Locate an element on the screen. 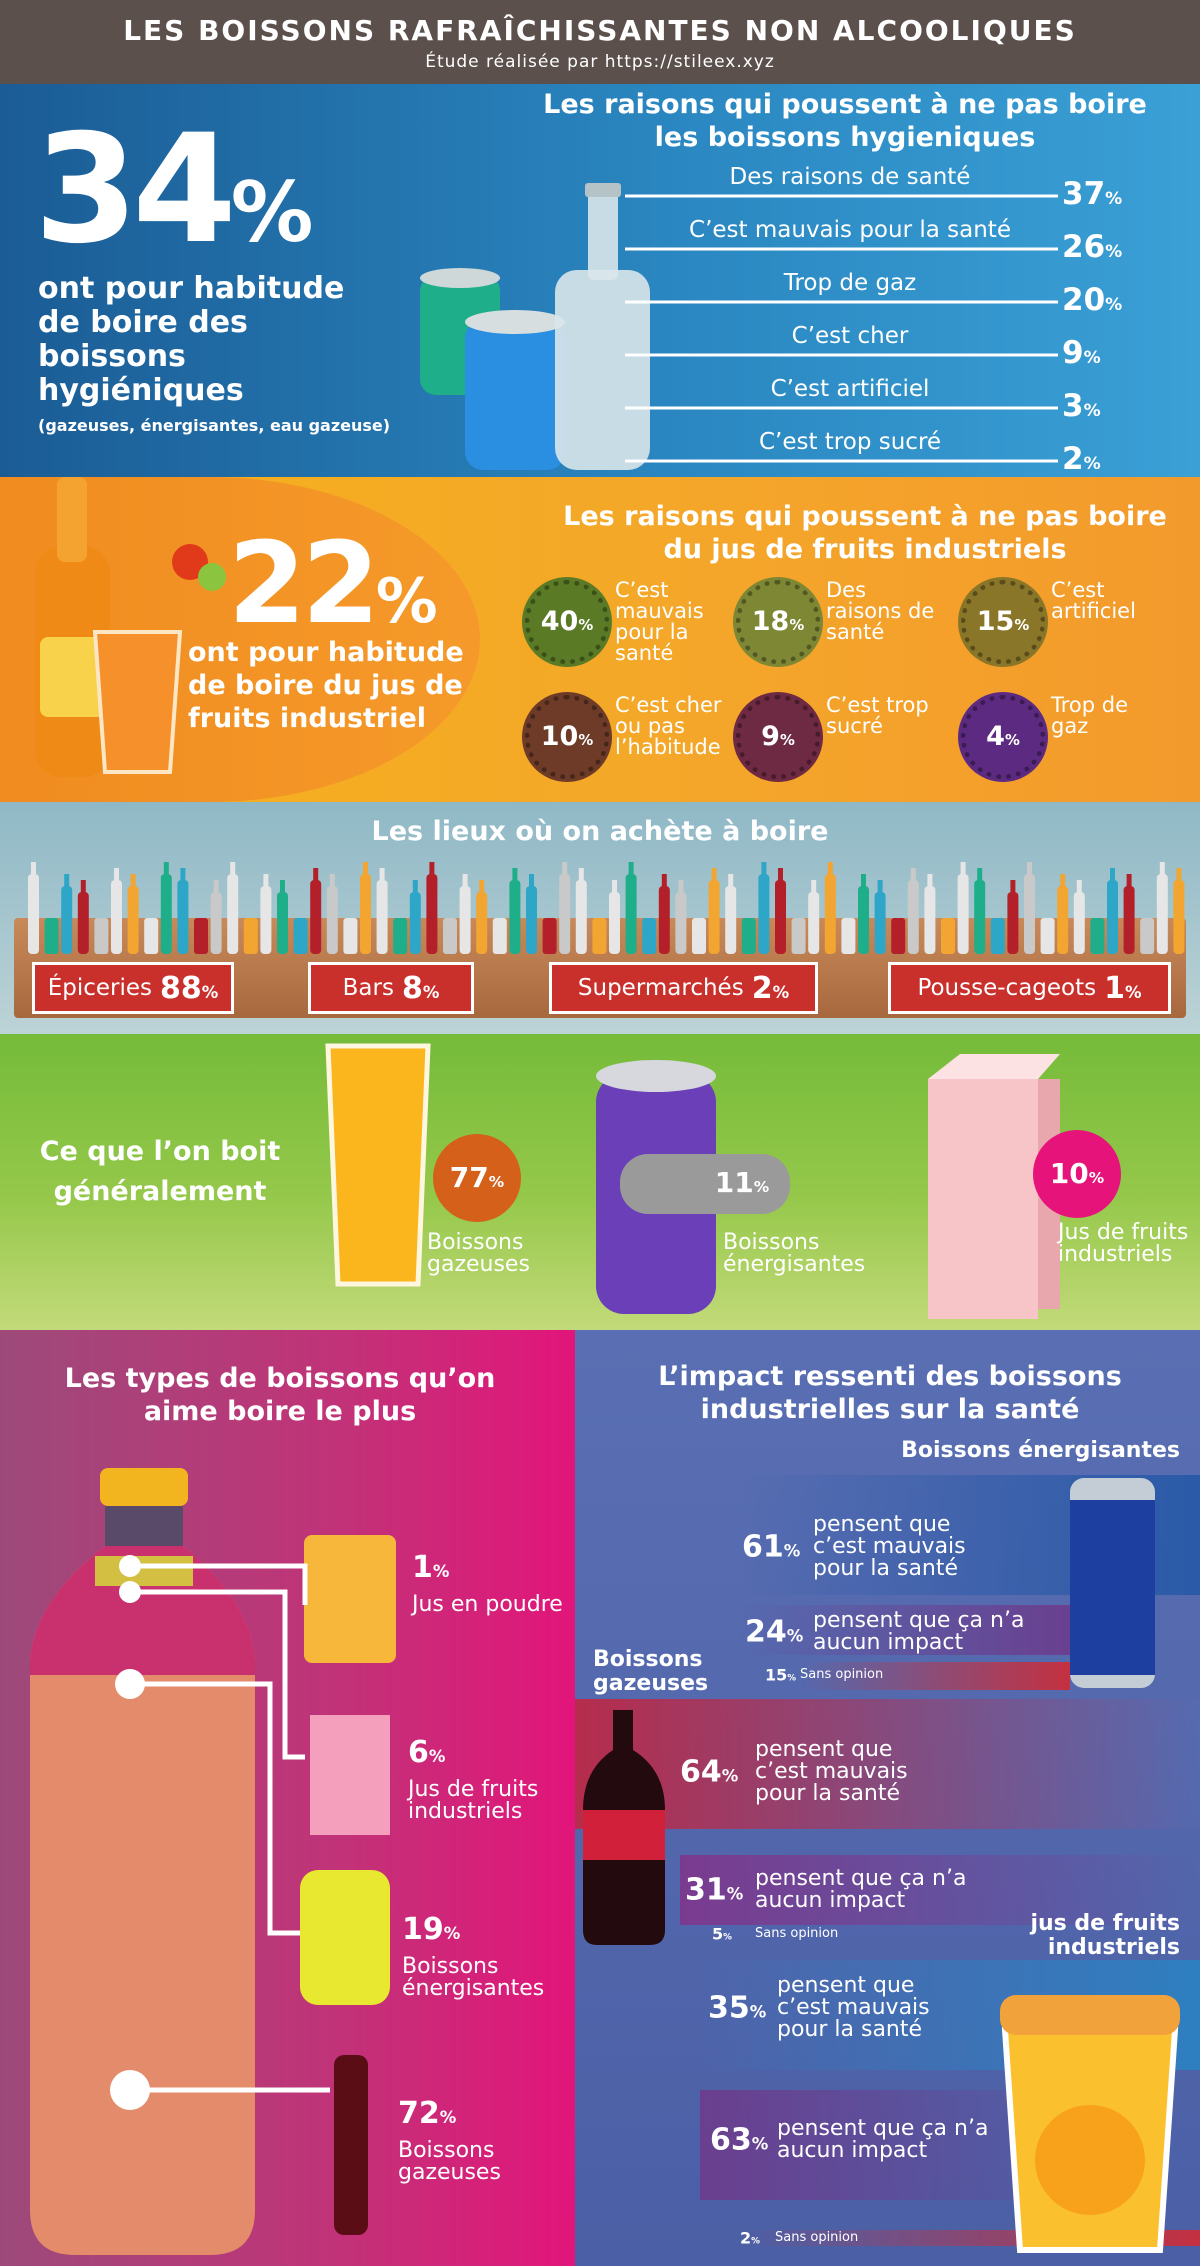  reason-value: 3% is located at coordinates (1081, 406).